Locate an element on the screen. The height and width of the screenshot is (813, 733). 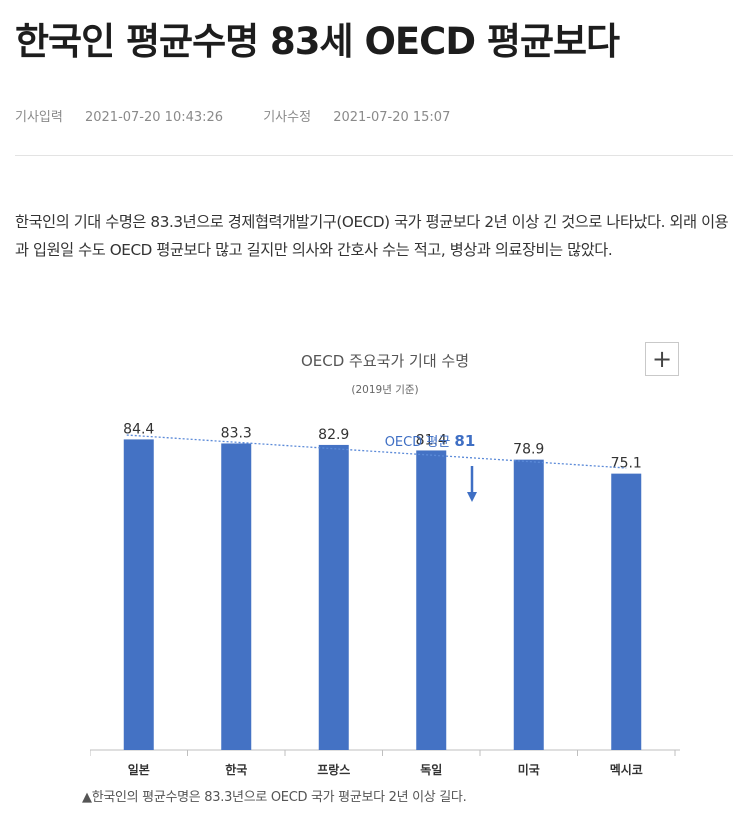
x-tick-label: 멕시코 is located at coordinates (626, 769).